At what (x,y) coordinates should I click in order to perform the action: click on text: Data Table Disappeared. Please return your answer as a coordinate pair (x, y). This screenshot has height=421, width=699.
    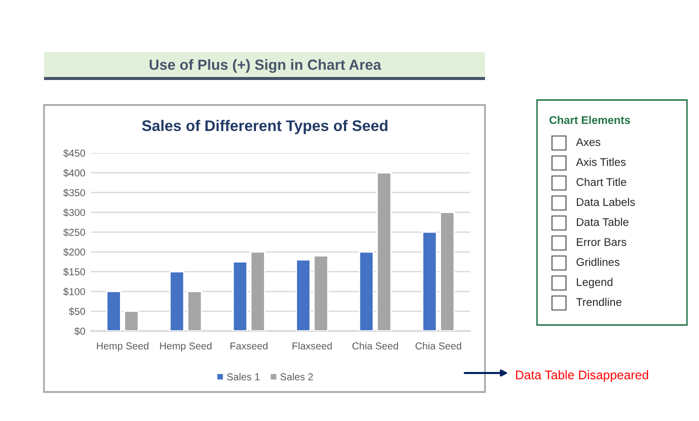
    Looking at the image, I should click on (582, 376).